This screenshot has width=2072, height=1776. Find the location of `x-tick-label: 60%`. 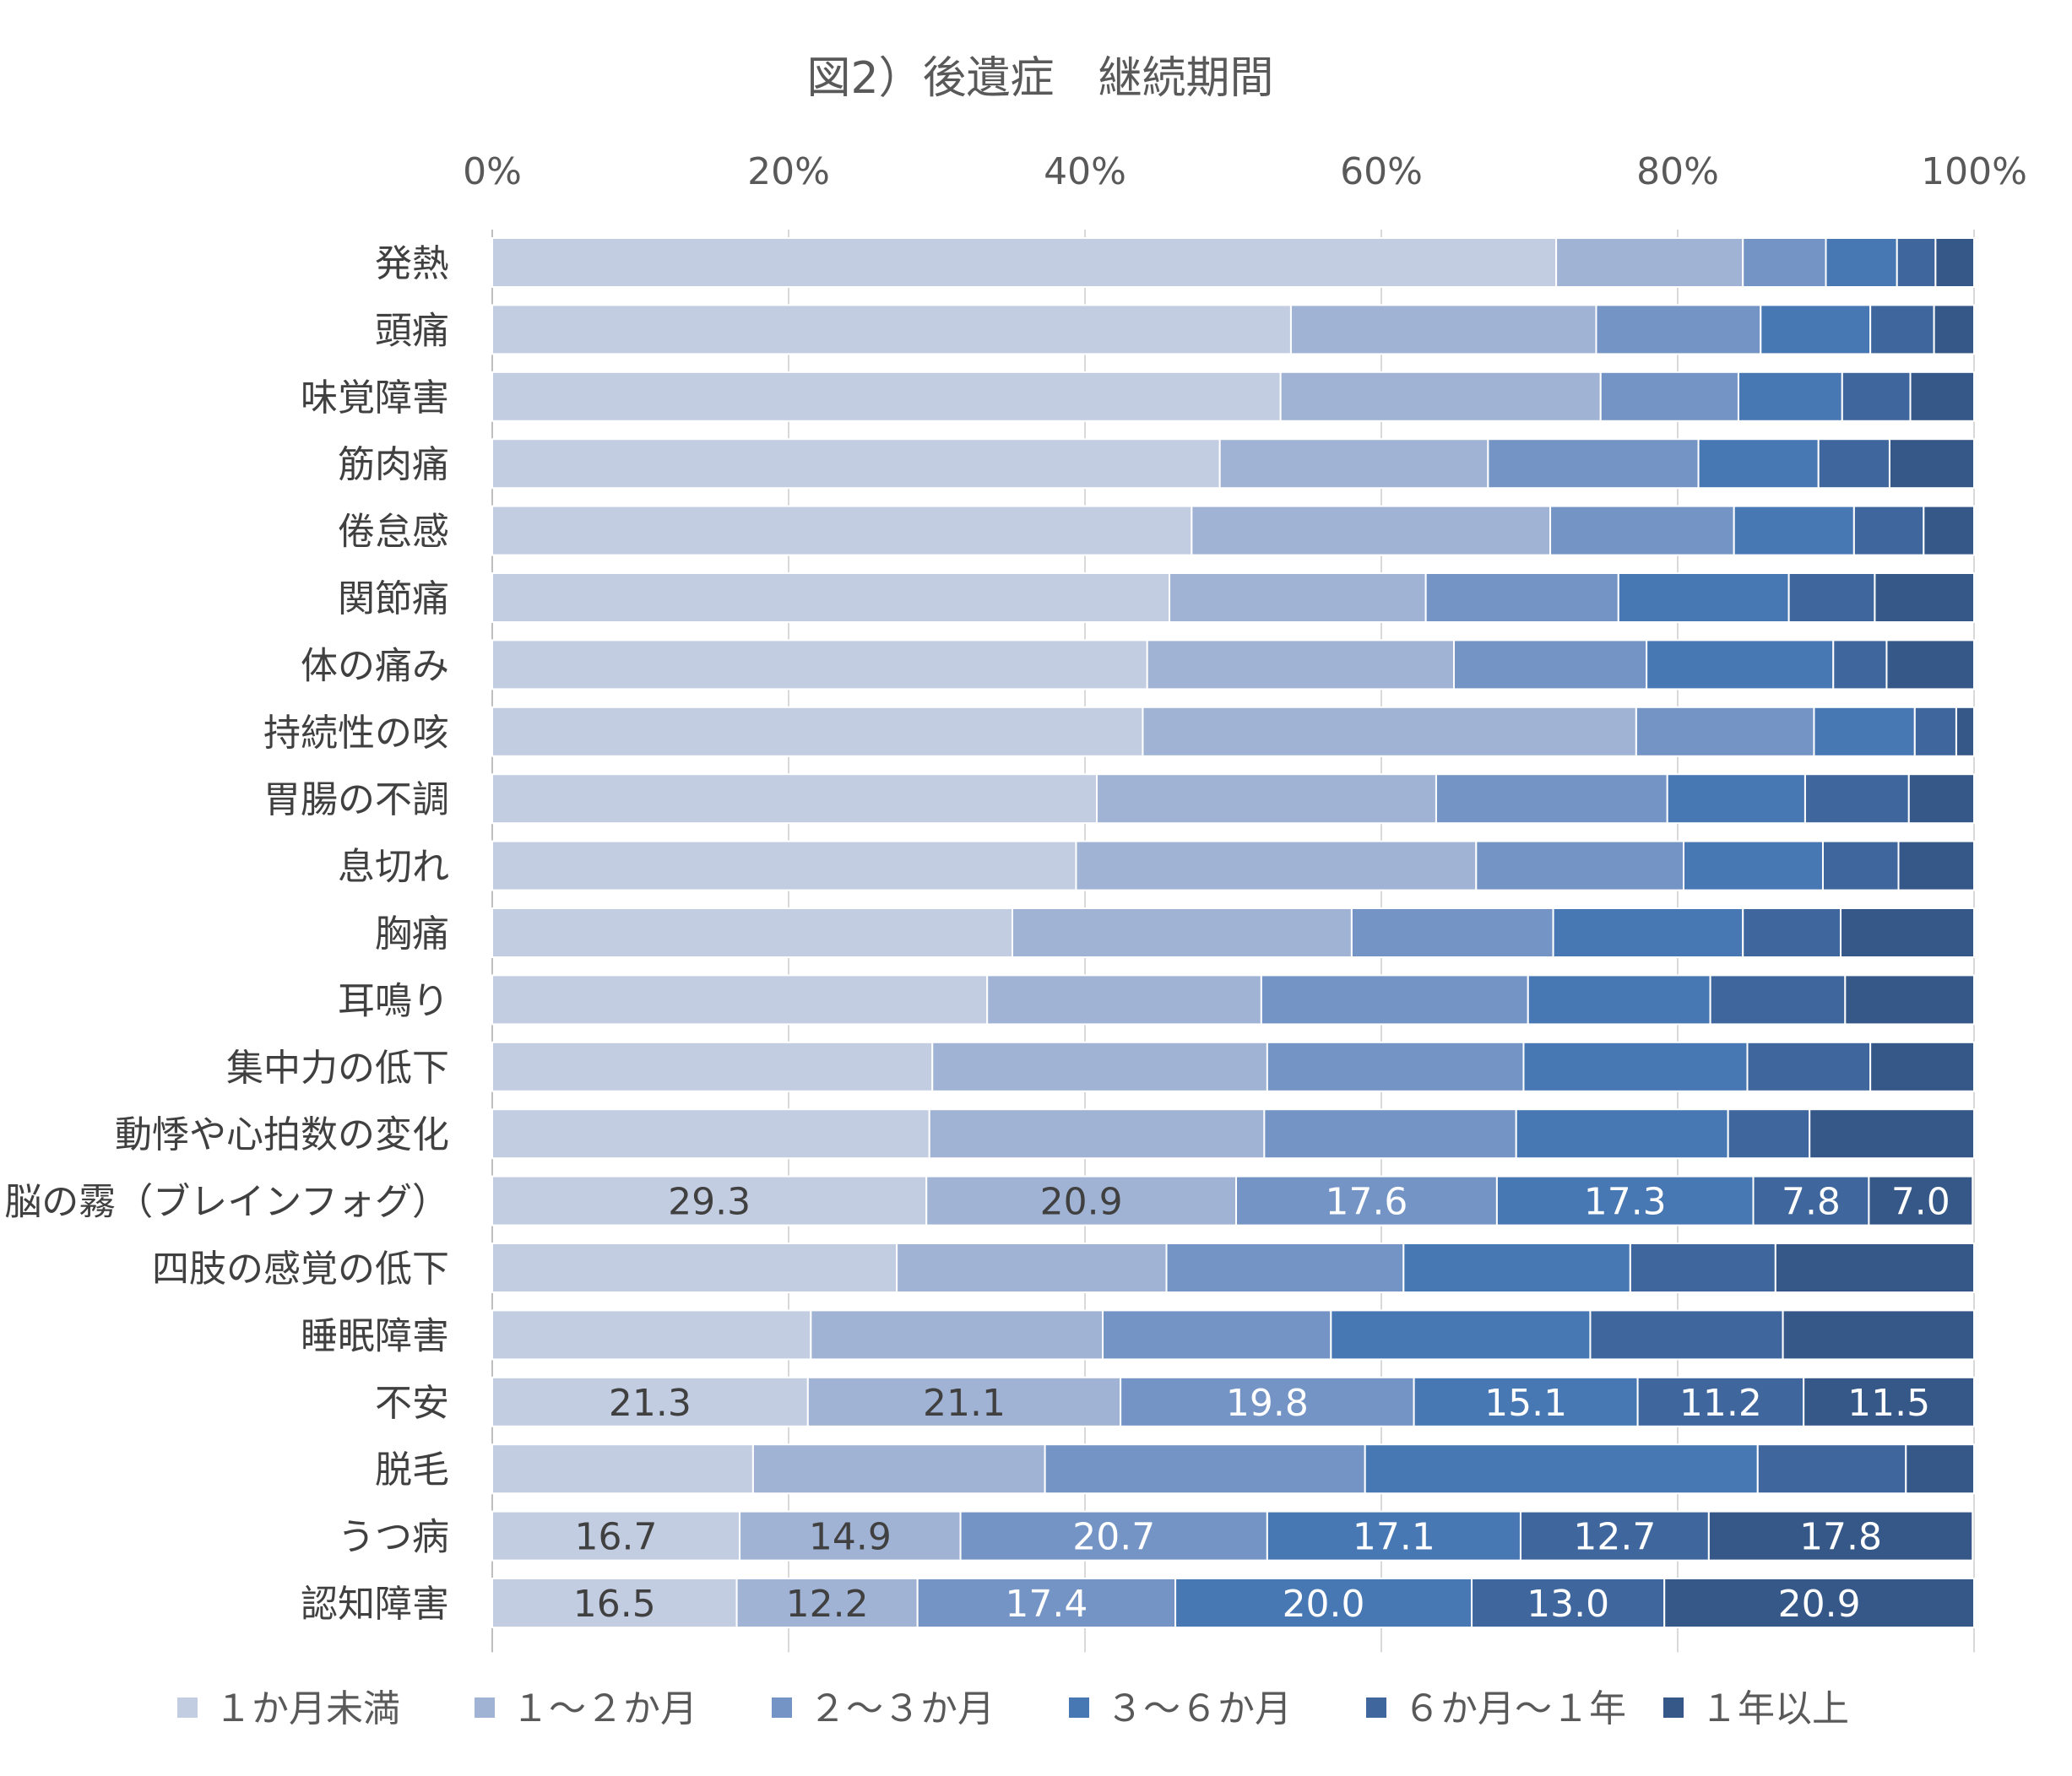

x-tick-label: 60% is located at coordinates (1381, 171).